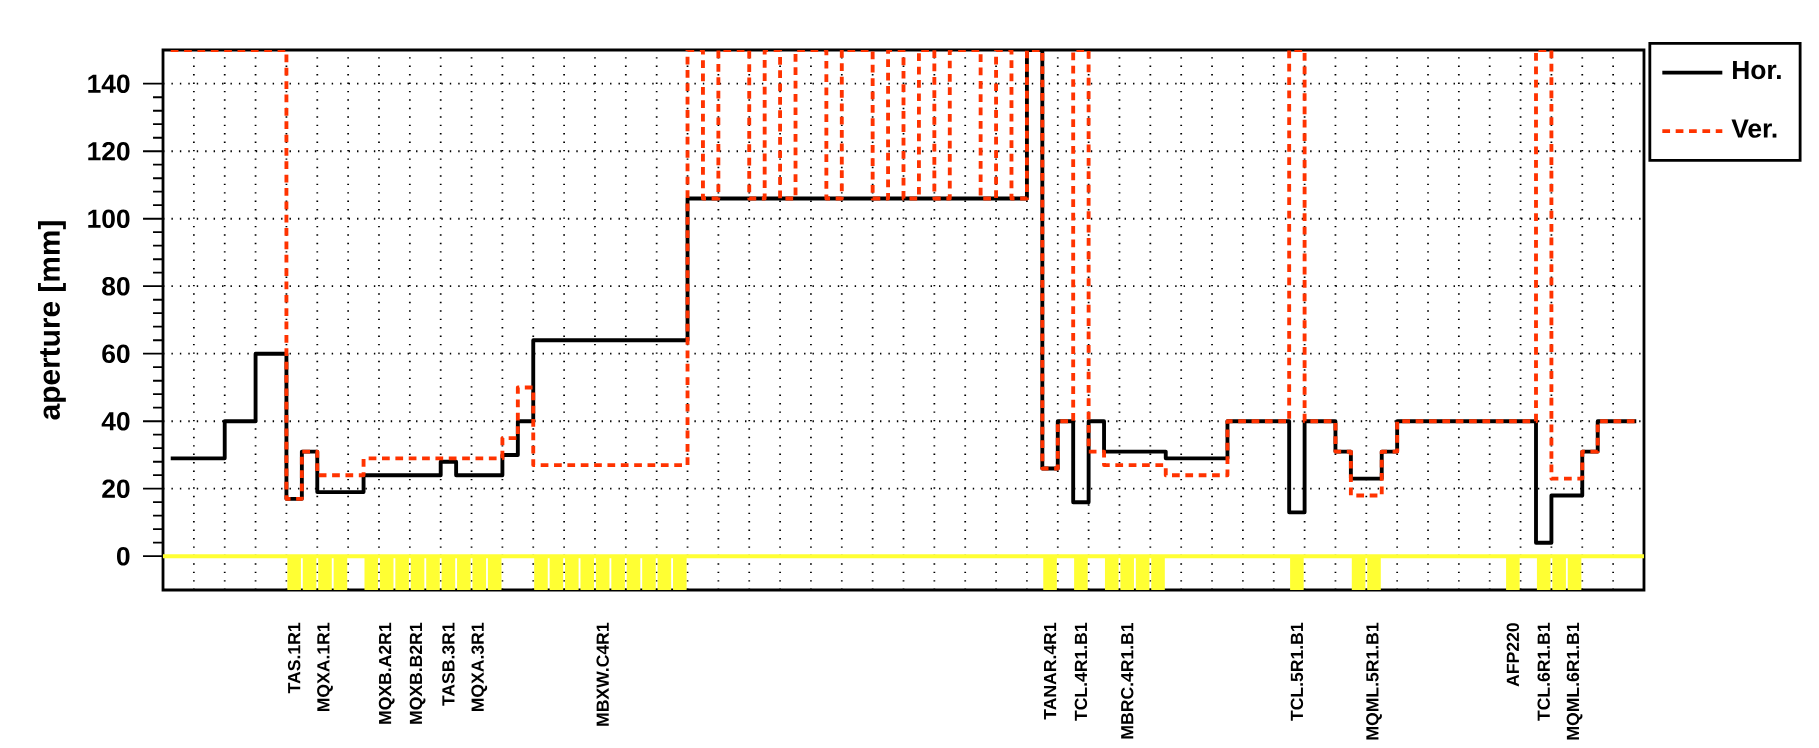 Image resolution: width=1819 pixels, height=748 pixels. What do you see at coordinates (1374, 681) in the screenshot?
I see `x-tick-label: MQML.5R1.B1` at bounding box center [1374, 681].